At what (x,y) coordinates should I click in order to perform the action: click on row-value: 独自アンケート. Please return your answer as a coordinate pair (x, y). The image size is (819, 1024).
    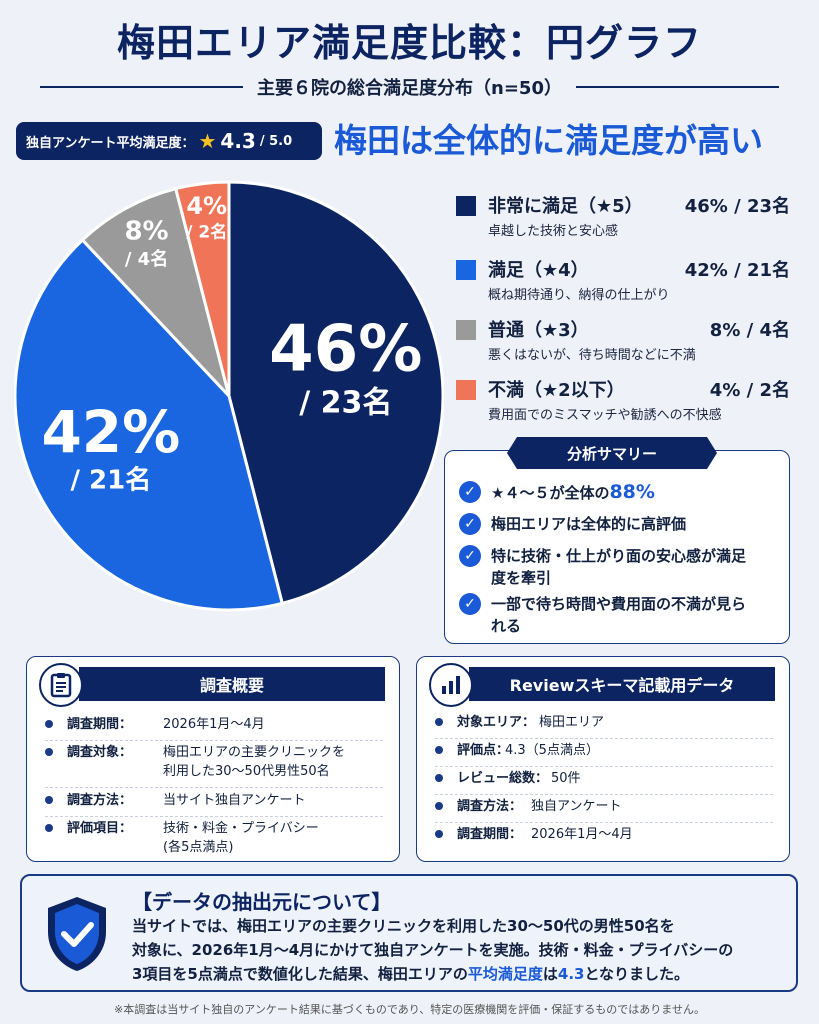
    Looking at the image, I should click on (576, 806).